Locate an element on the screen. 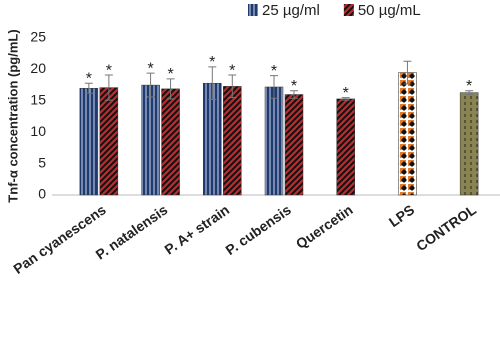  x-tick-label: Pan cyanescens is located at coordinates (59, 239).